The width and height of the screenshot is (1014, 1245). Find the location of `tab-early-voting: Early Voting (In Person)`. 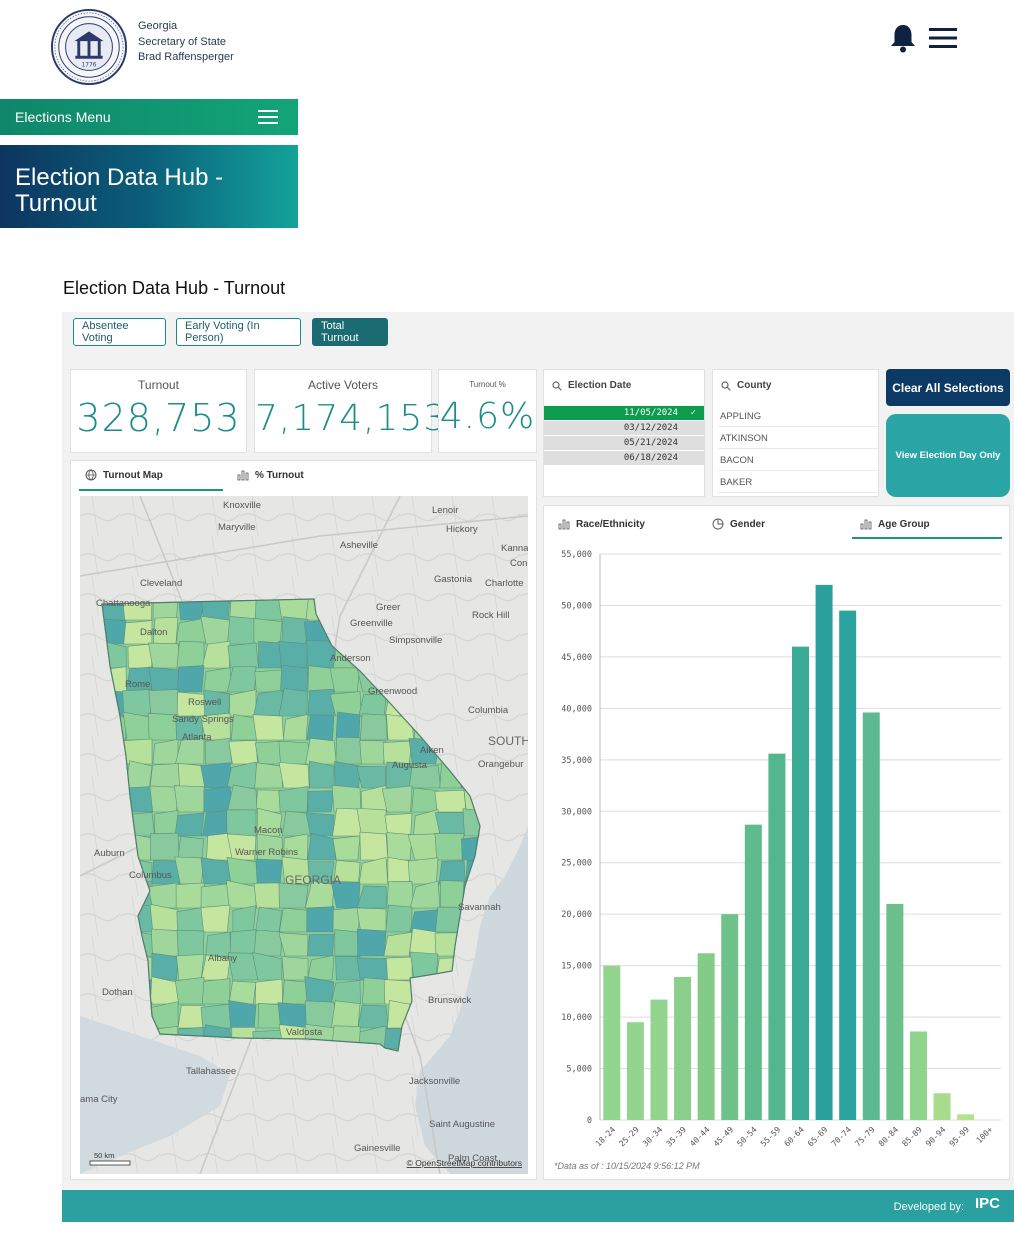

tab-early-voting: Early Voting (In Person) is located at coordinates (238, 332).